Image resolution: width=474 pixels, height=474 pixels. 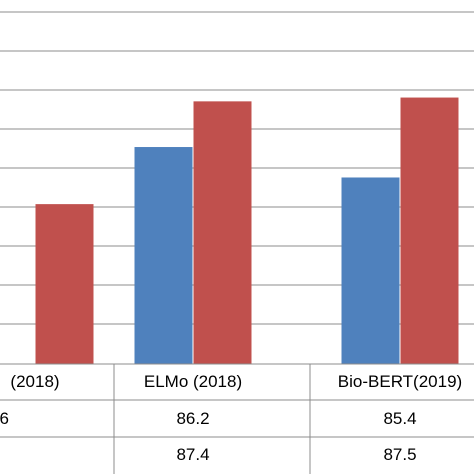 I want to click on table-cell-row2-col3: 87.5, so click(x=399, y=454).